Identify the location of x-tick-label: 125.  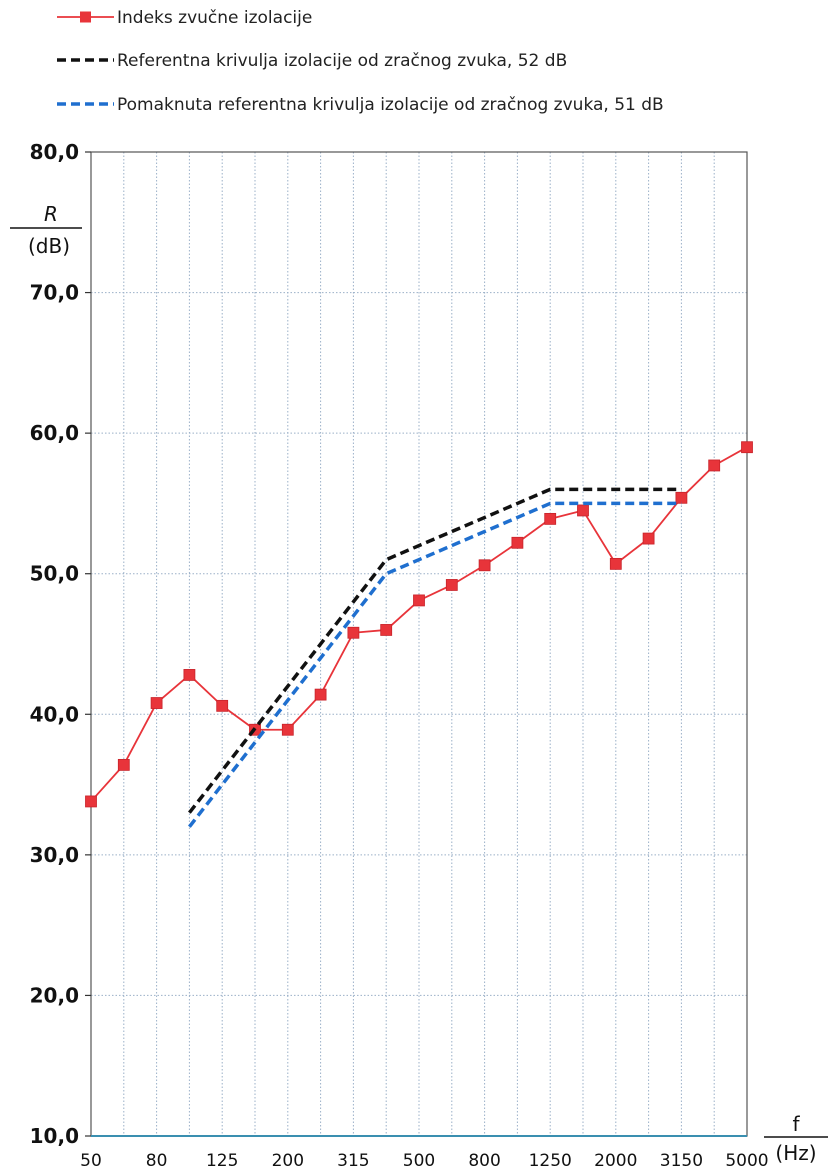
(222, 1161).